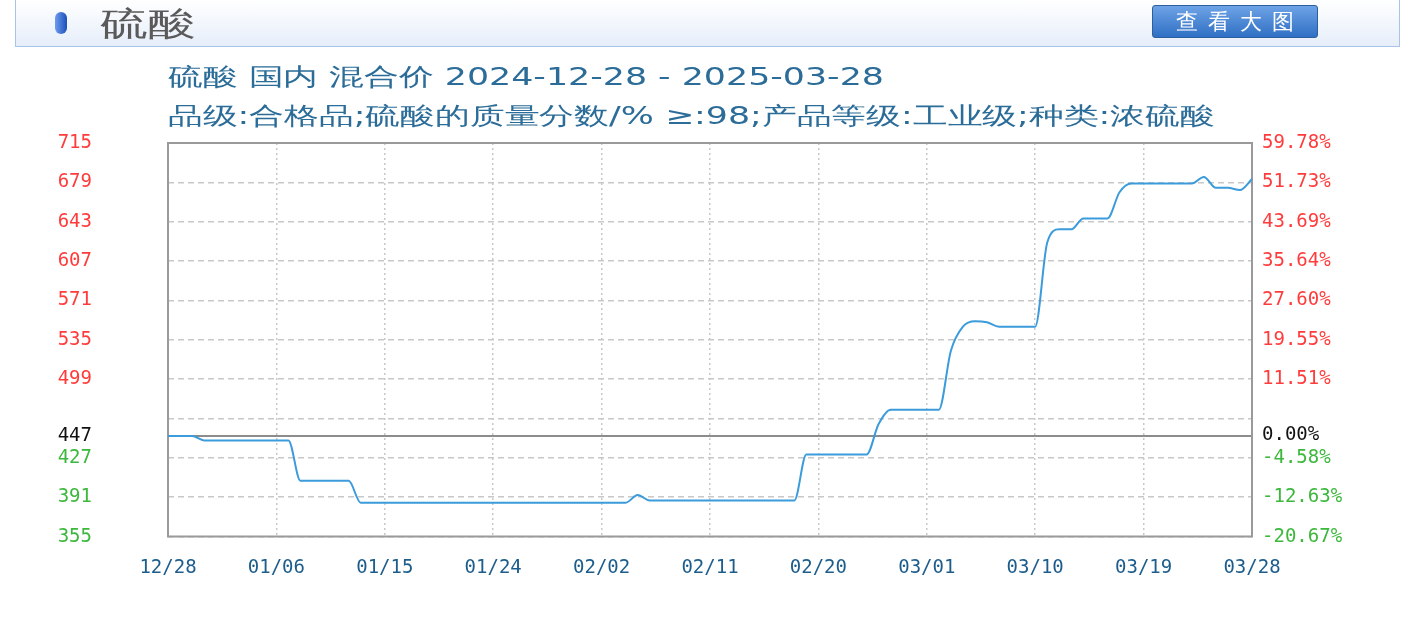 This screenshot has height=624, width=1416. I want to click on y-tick-label: 715, so click(74, 140).